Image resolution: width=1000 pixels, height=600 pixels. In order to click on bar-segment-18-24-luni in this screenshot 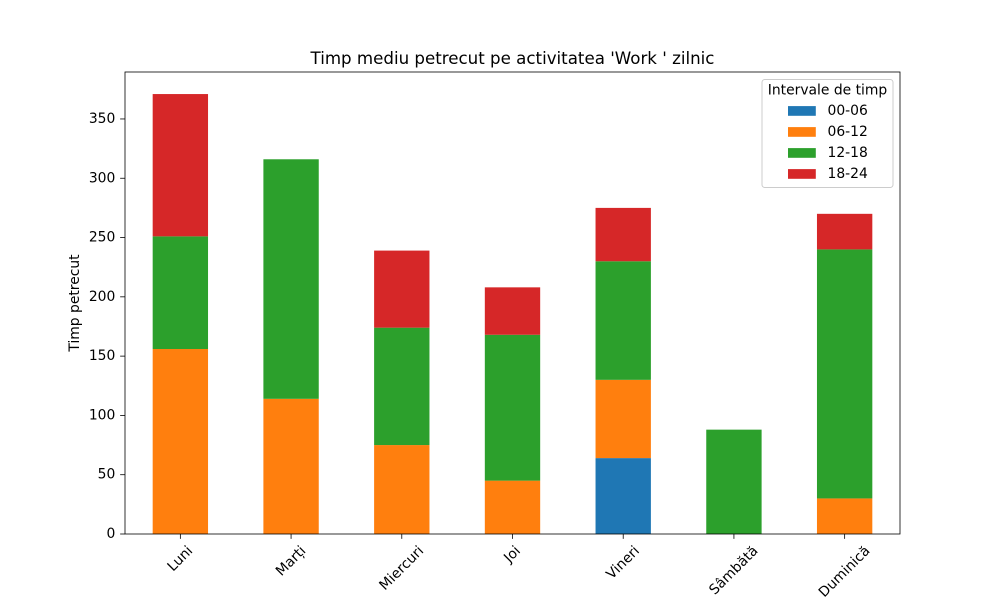, I will do `click(180, 165)`.